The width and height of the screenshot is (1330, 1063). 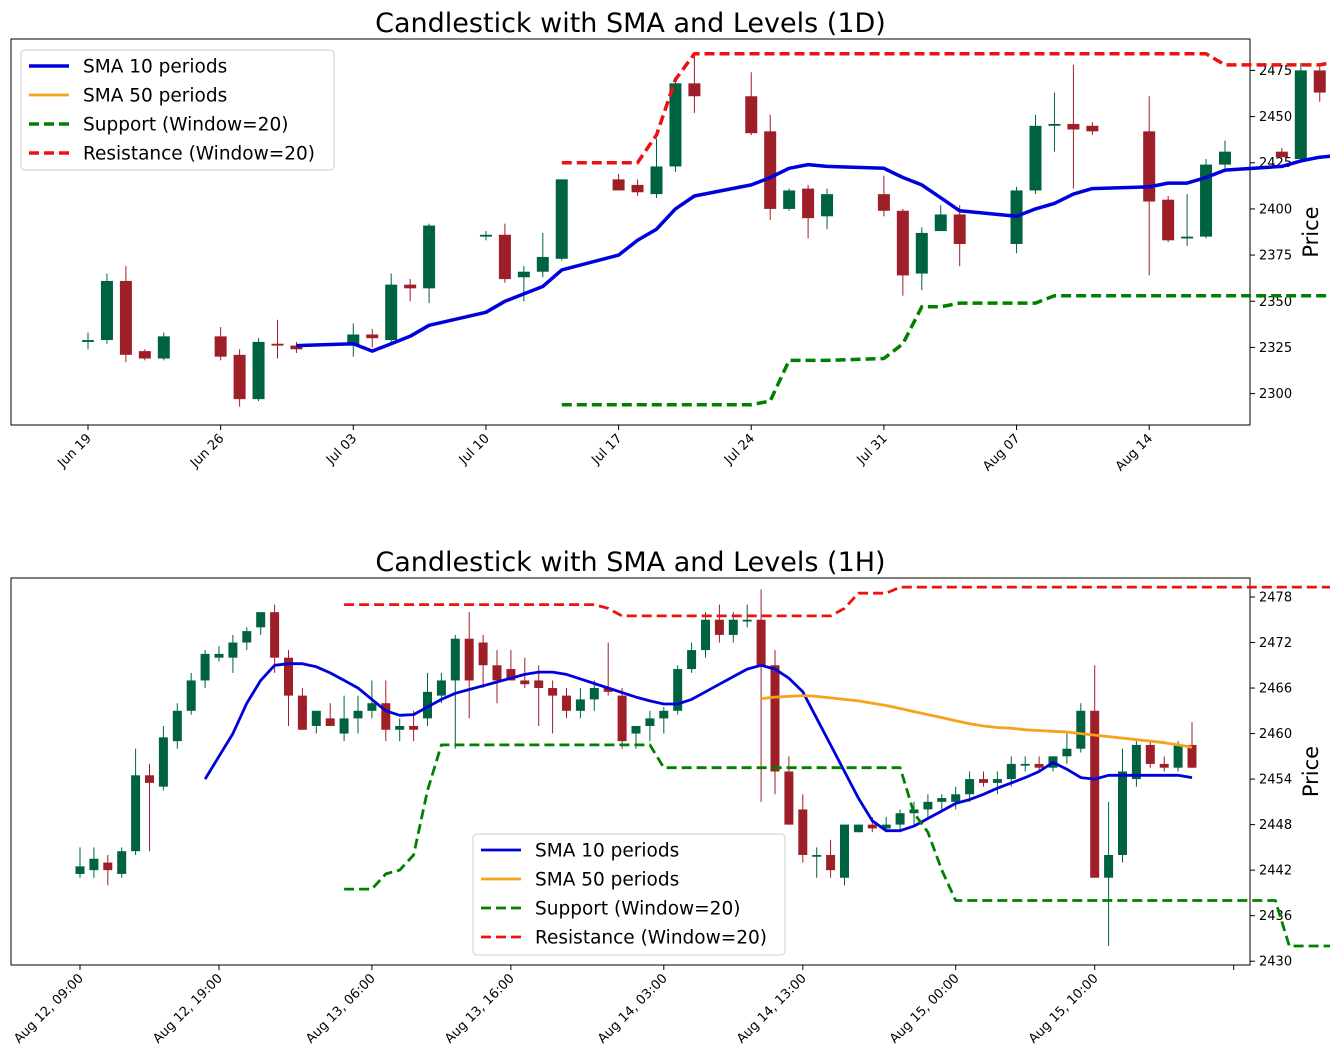 What do you see at coordinates (1275, 302) in the screenshot?
I see `y-tick-label: 2350` at bounding box center [1275, 302].